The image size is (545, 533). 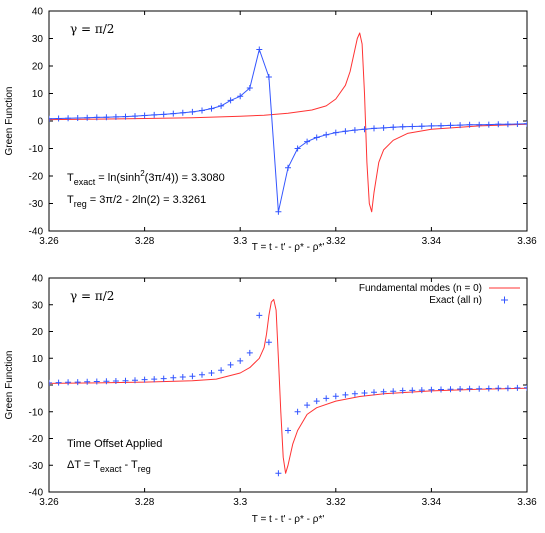 I want to click on top-ytick-label-6: -20, so click(x=36, y=177).